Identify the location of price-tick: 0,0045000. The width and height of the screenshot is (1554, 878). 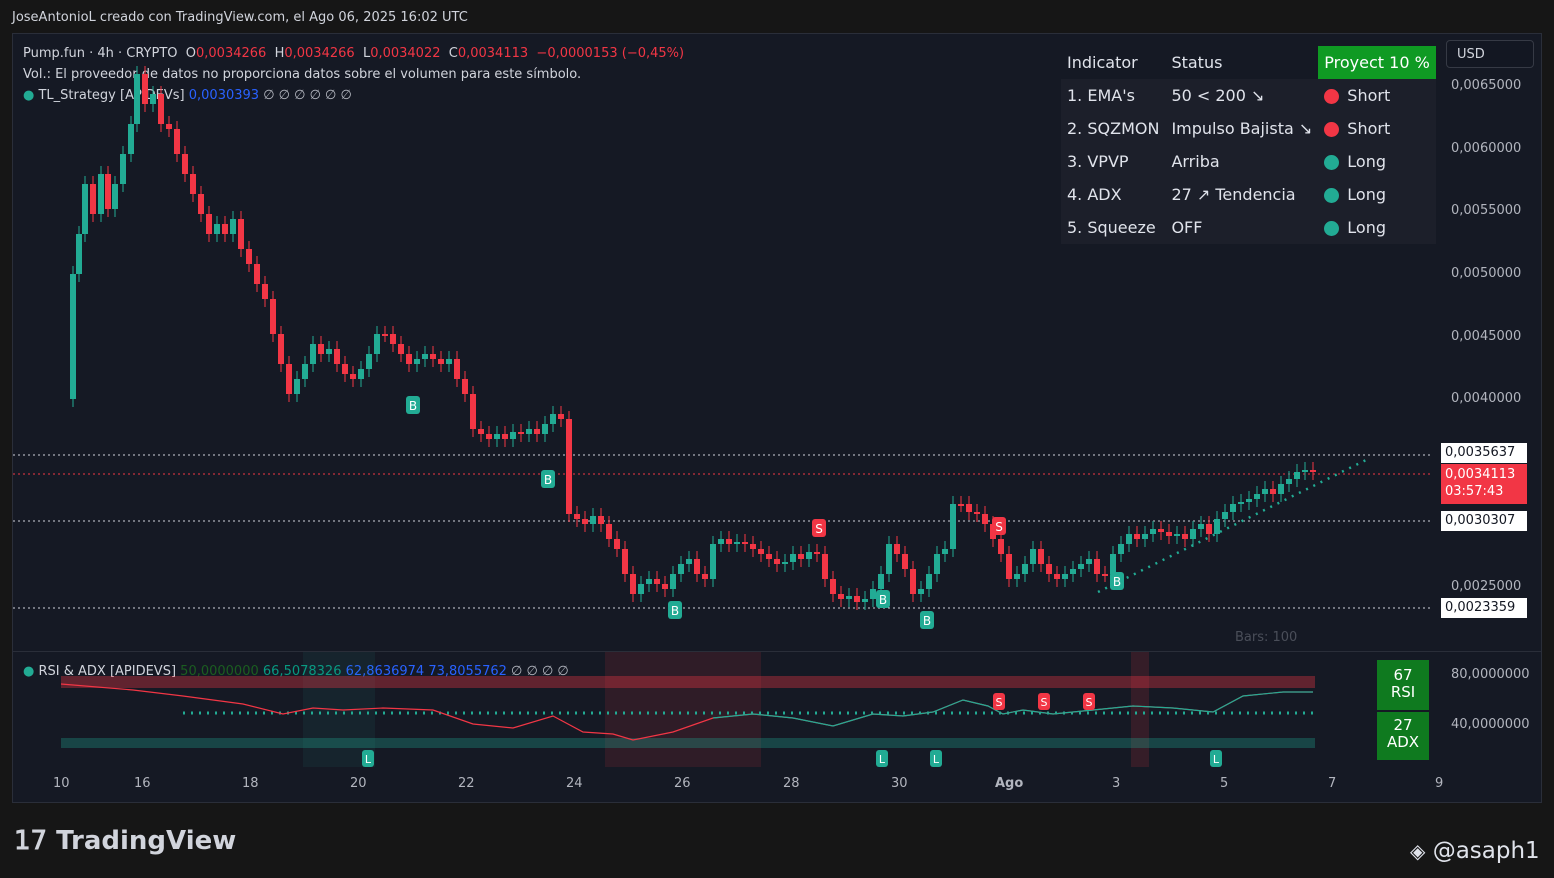
(1486, 336).